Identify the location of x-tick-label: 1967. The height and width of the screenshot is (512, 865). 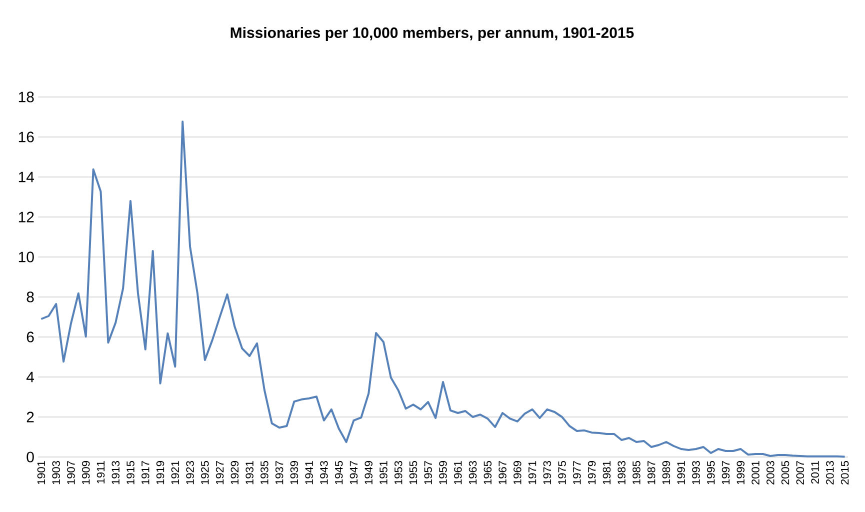
(502, 472).